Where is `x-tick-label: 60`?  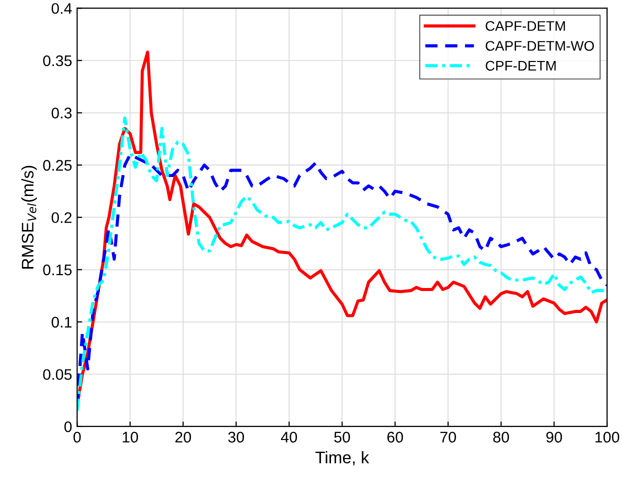
x-tick-label: 60 is located at coordinates (395, 437).